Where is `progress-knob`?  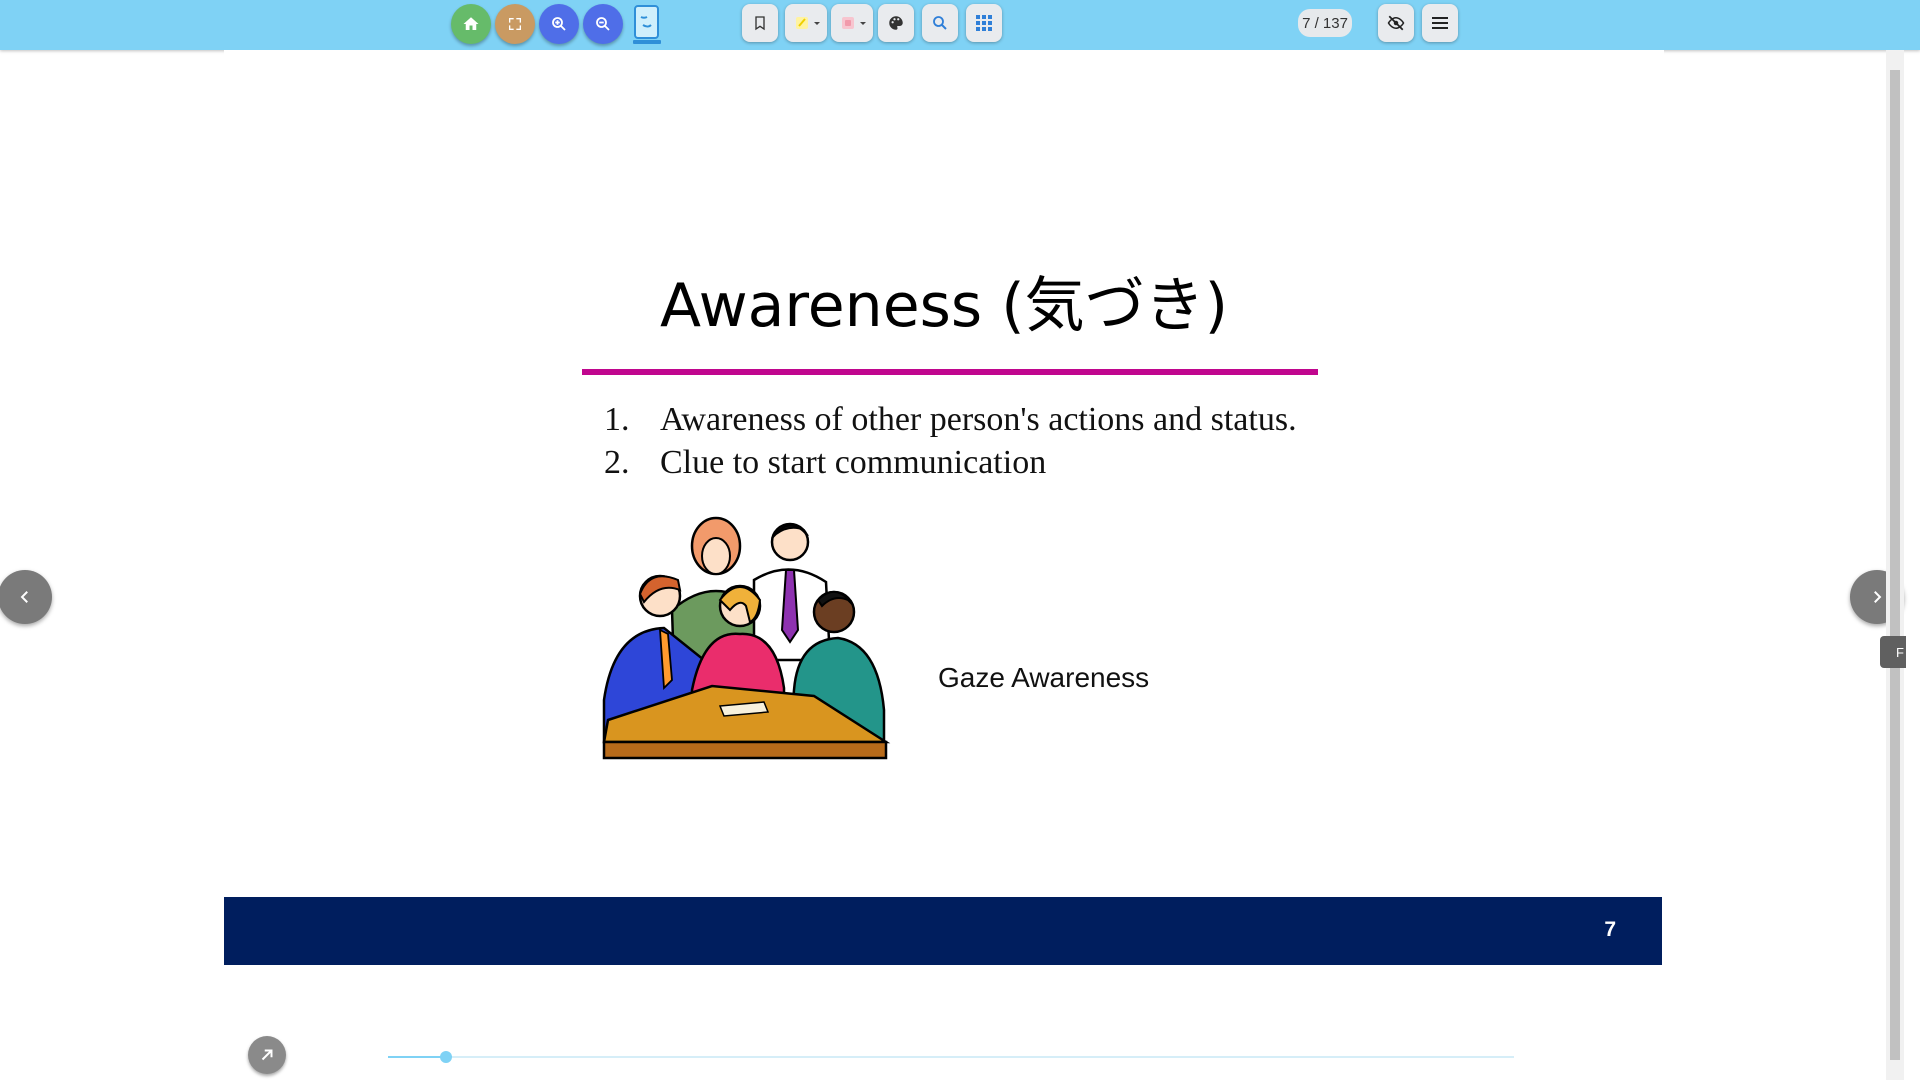 progress-knob is located at coordinates (445, 1057).